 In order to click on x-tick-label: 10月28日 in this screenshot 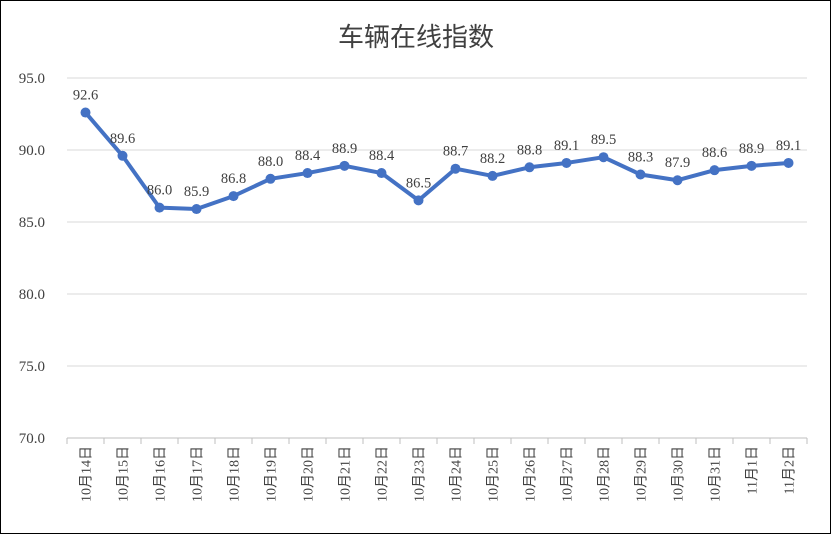, I will do `click(605, 474)`.